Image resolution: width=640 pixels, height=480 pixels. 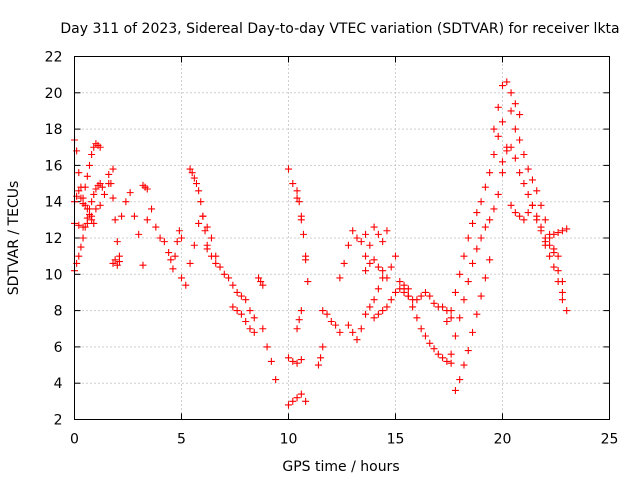 I want to click on y-tick-label: 10, so click(x=54, y=275).